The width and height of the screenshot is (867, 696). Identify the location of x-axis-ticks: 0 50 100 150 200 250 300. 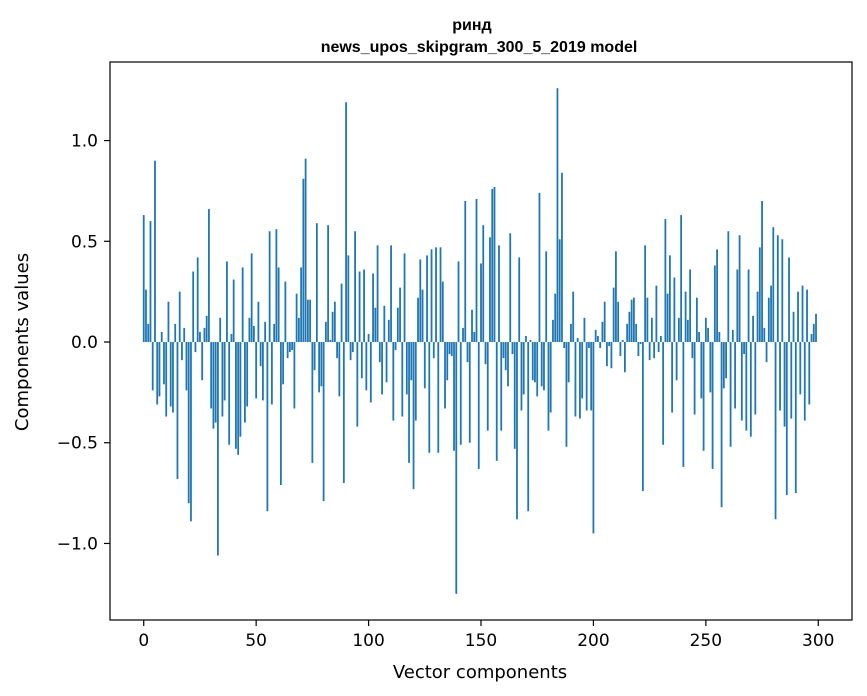
(486, 635).